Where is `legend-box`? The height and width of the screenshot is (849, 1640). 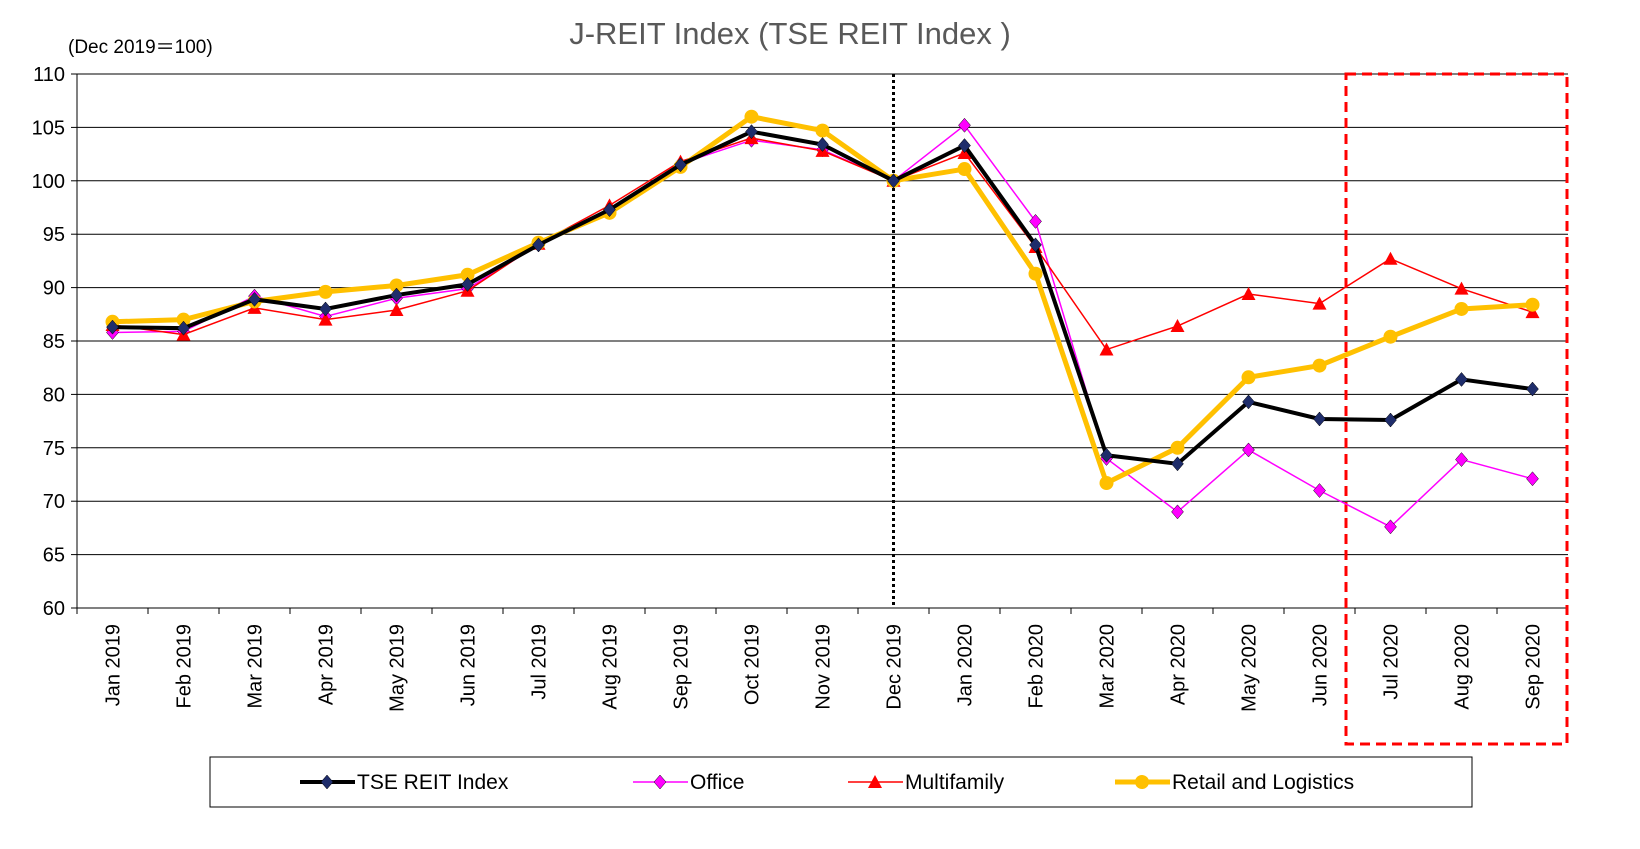 legend-box is located at coordinates (841, 782).